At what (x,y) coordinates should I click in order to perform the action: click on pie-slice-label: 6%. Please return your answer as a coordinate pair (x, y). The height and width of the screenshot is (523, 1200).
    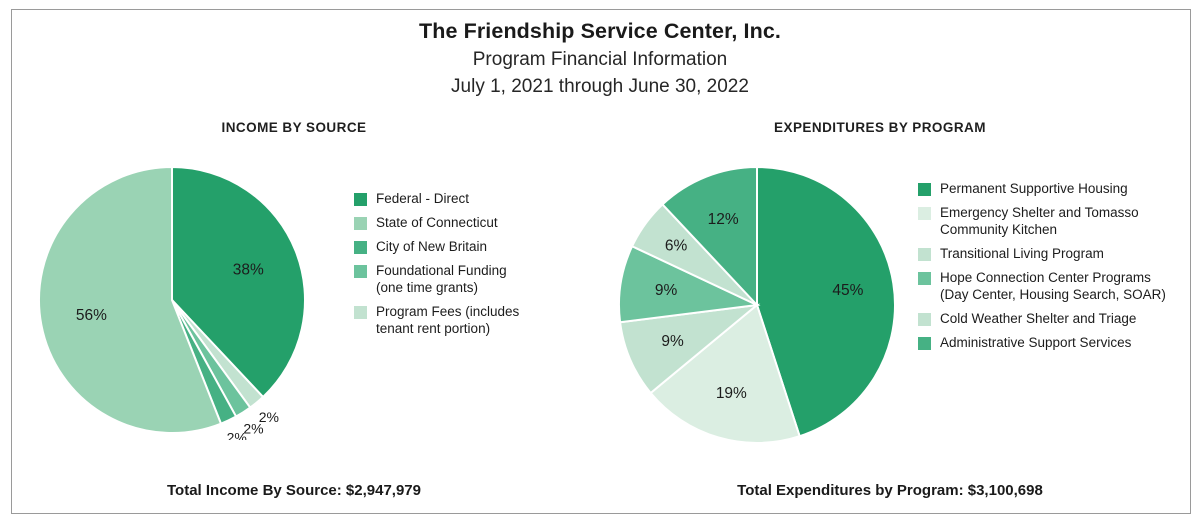
    Looking at the image, I should click on (676, 246).